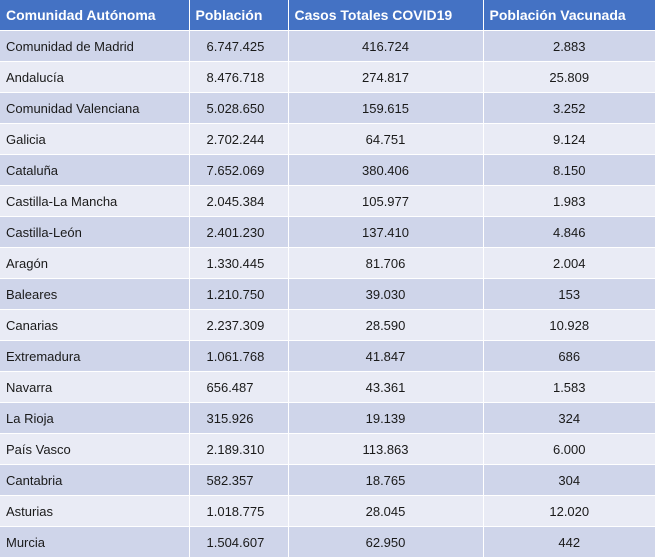 This screenshot has width=655, height=557. Describe the element at coordinates (569, 139) in the screenshot. I see `cell-vacunada: 9.124` at that location.